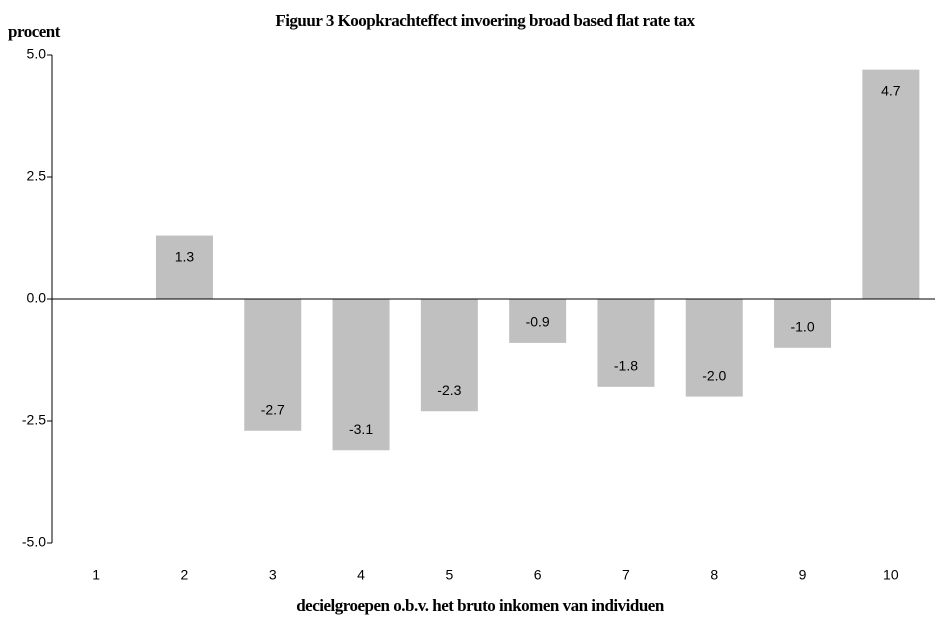 The height and width of the screenshot is (625, 941). What do you see at coordinates (37, 176) in the screenshot?
I see `y-tick-label: 2.5` at bounding box center [37, 176].